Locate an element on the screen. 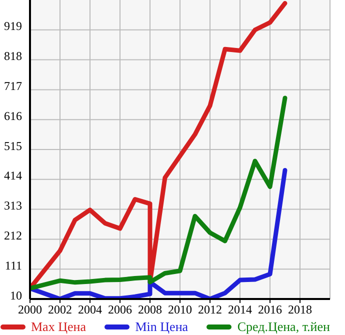  x-tick-label: 2010 is located at coordinates (180, 309).